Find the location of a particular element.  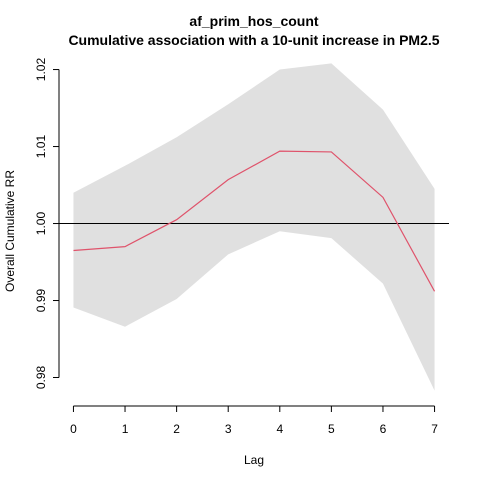

y-tick-label-4: 1.02 is located at coordinates (41, 70).